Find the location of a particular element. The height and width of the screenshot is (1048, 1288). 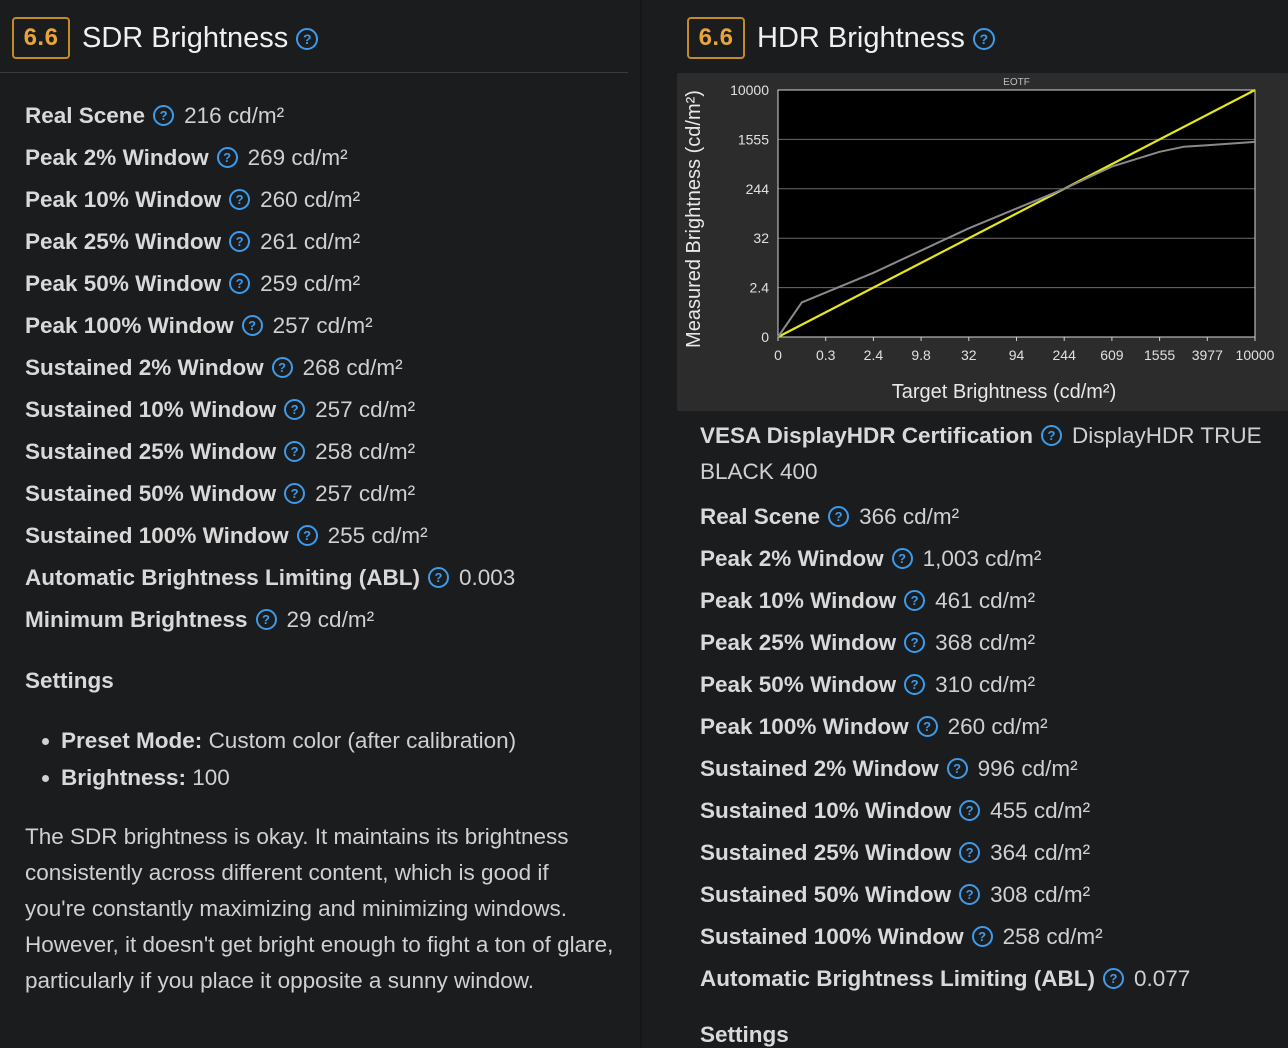

sdr-setting-item: Brightness: 100 is located at coordinates (270, 777).